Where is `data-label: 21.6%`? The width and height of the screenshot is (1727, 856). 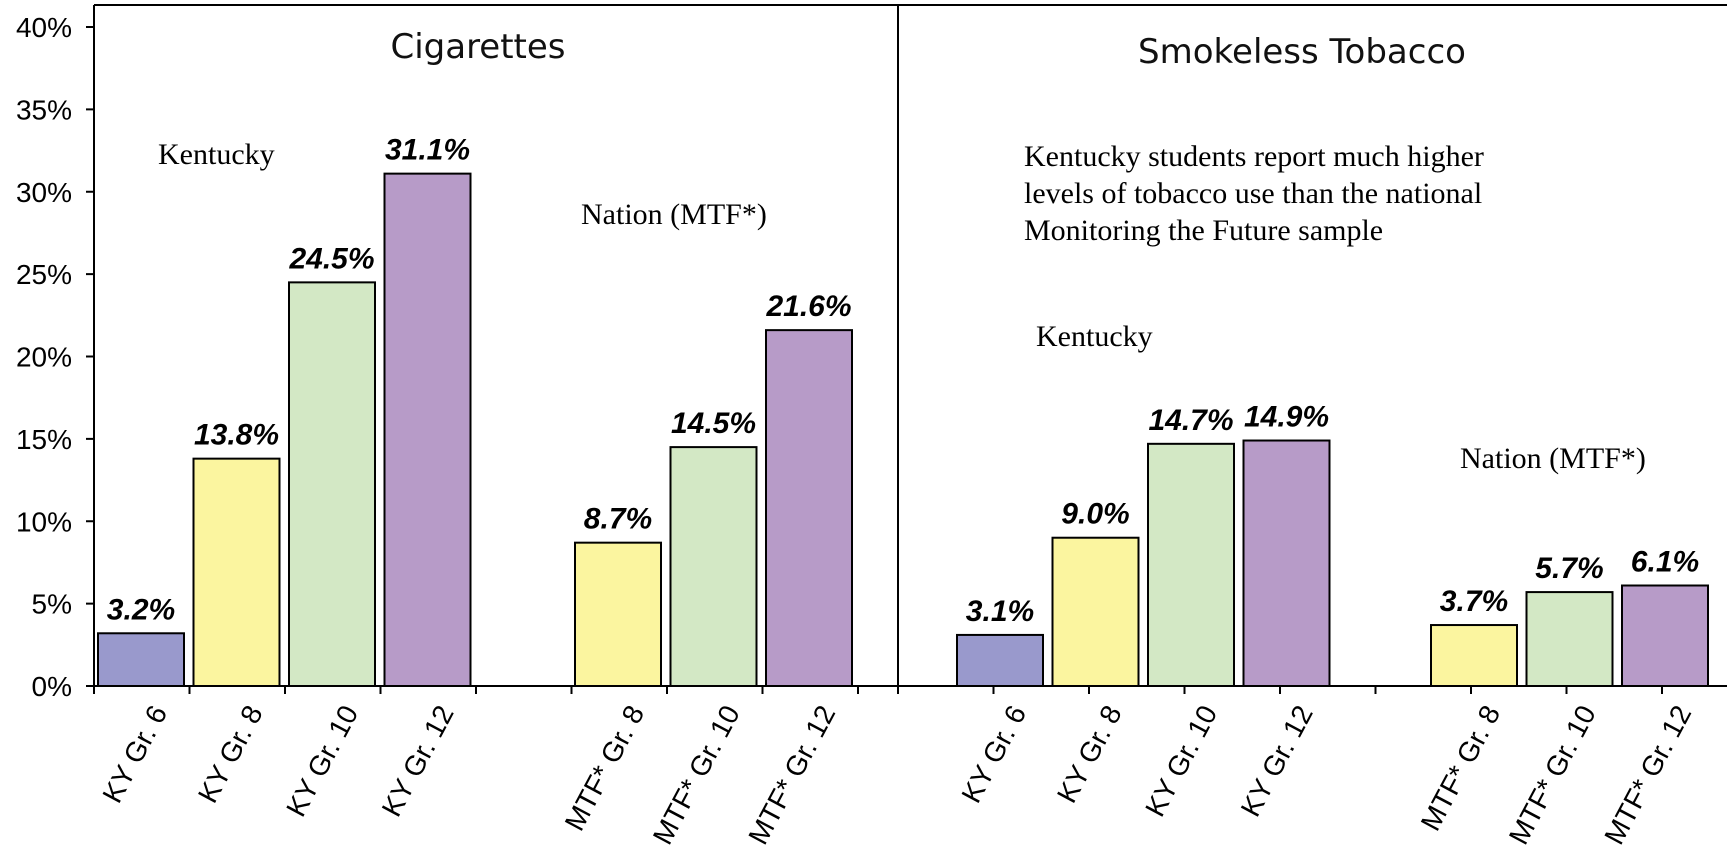
data-label: 21.6% is located at coordinates (808, 306).